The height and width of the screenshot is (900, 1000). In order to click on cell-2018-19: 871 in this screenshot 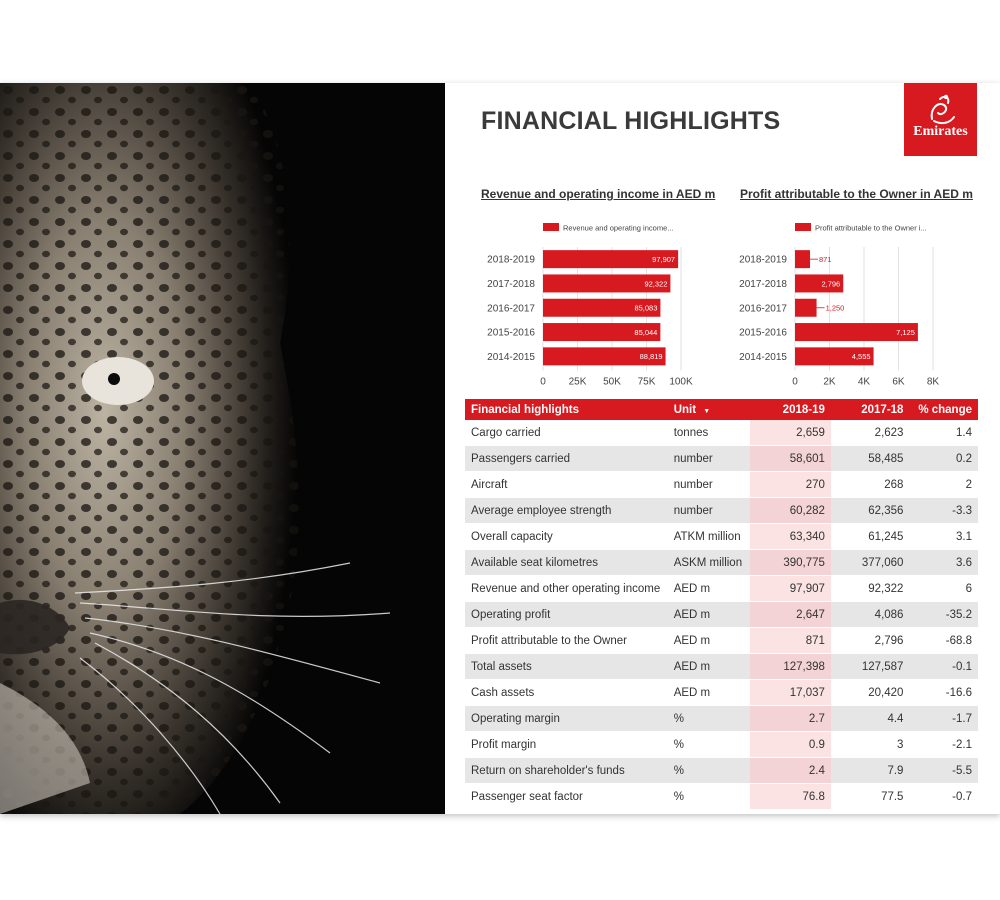, I will do `click(790, 640)`.